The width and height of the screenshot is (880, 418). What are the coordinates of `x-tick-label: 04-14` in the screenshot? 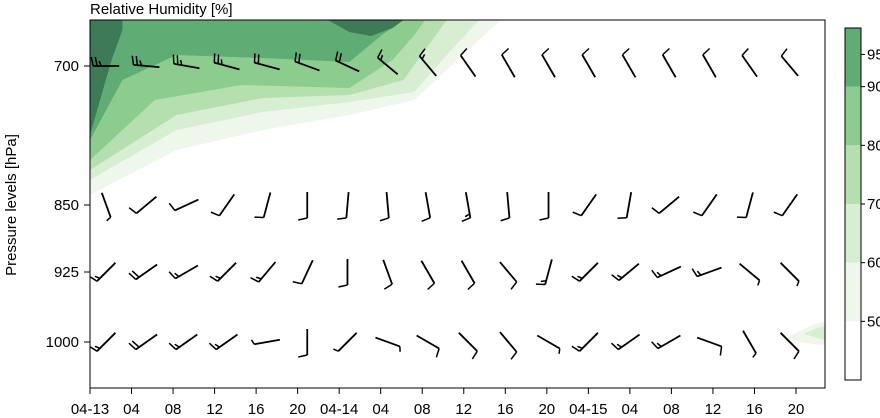 It's located at (339, 409).